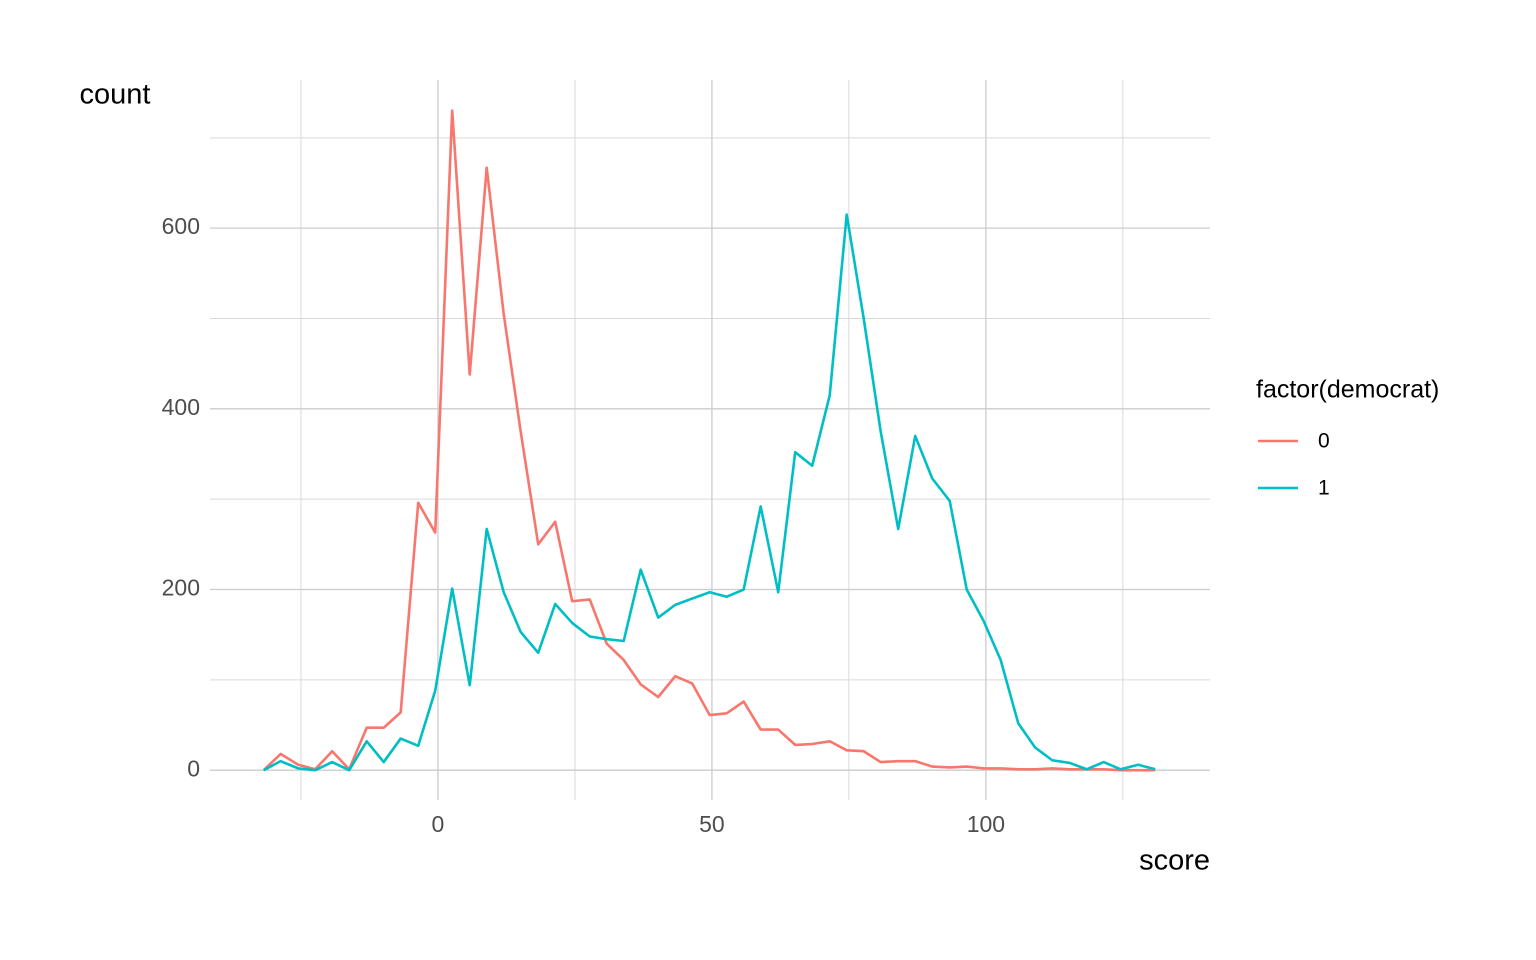 The image size is (1536, 960). What do you see at coordinates (115, 95) in the screenshot?
I see `y-axis-title: count` at bounding box center [115, 95].